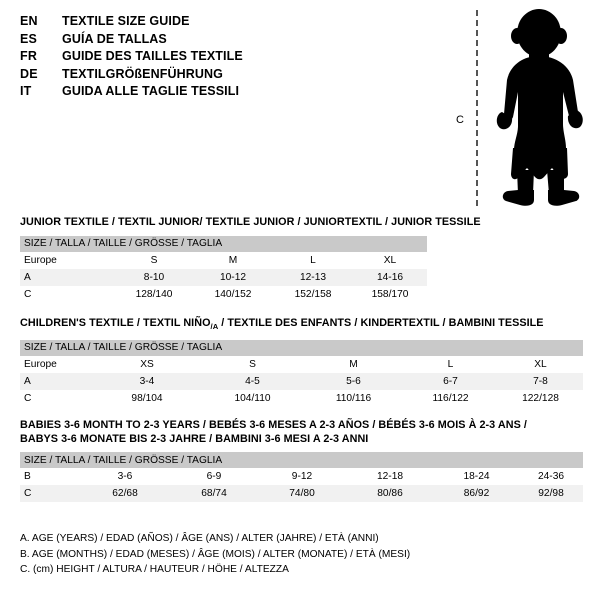  What do you see at coordinates (450, 381) in the screenshot?
I see `children-cell: 6-7` at bounding box center [450, 381].